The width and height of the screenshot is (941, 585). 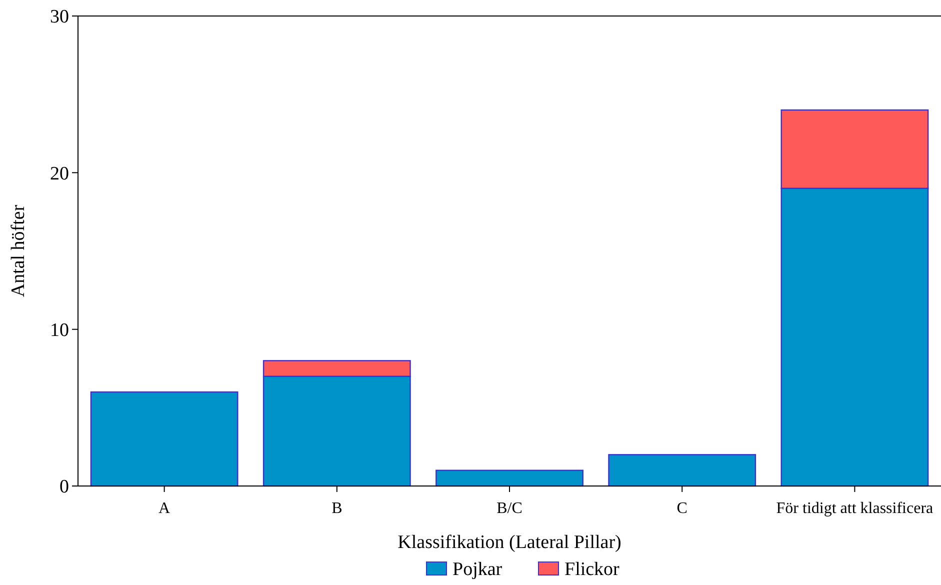 What do you see at coordinates (164, 508) in the screenshot?
I see `x-tick-label: A` at bounding box center [164, 508].